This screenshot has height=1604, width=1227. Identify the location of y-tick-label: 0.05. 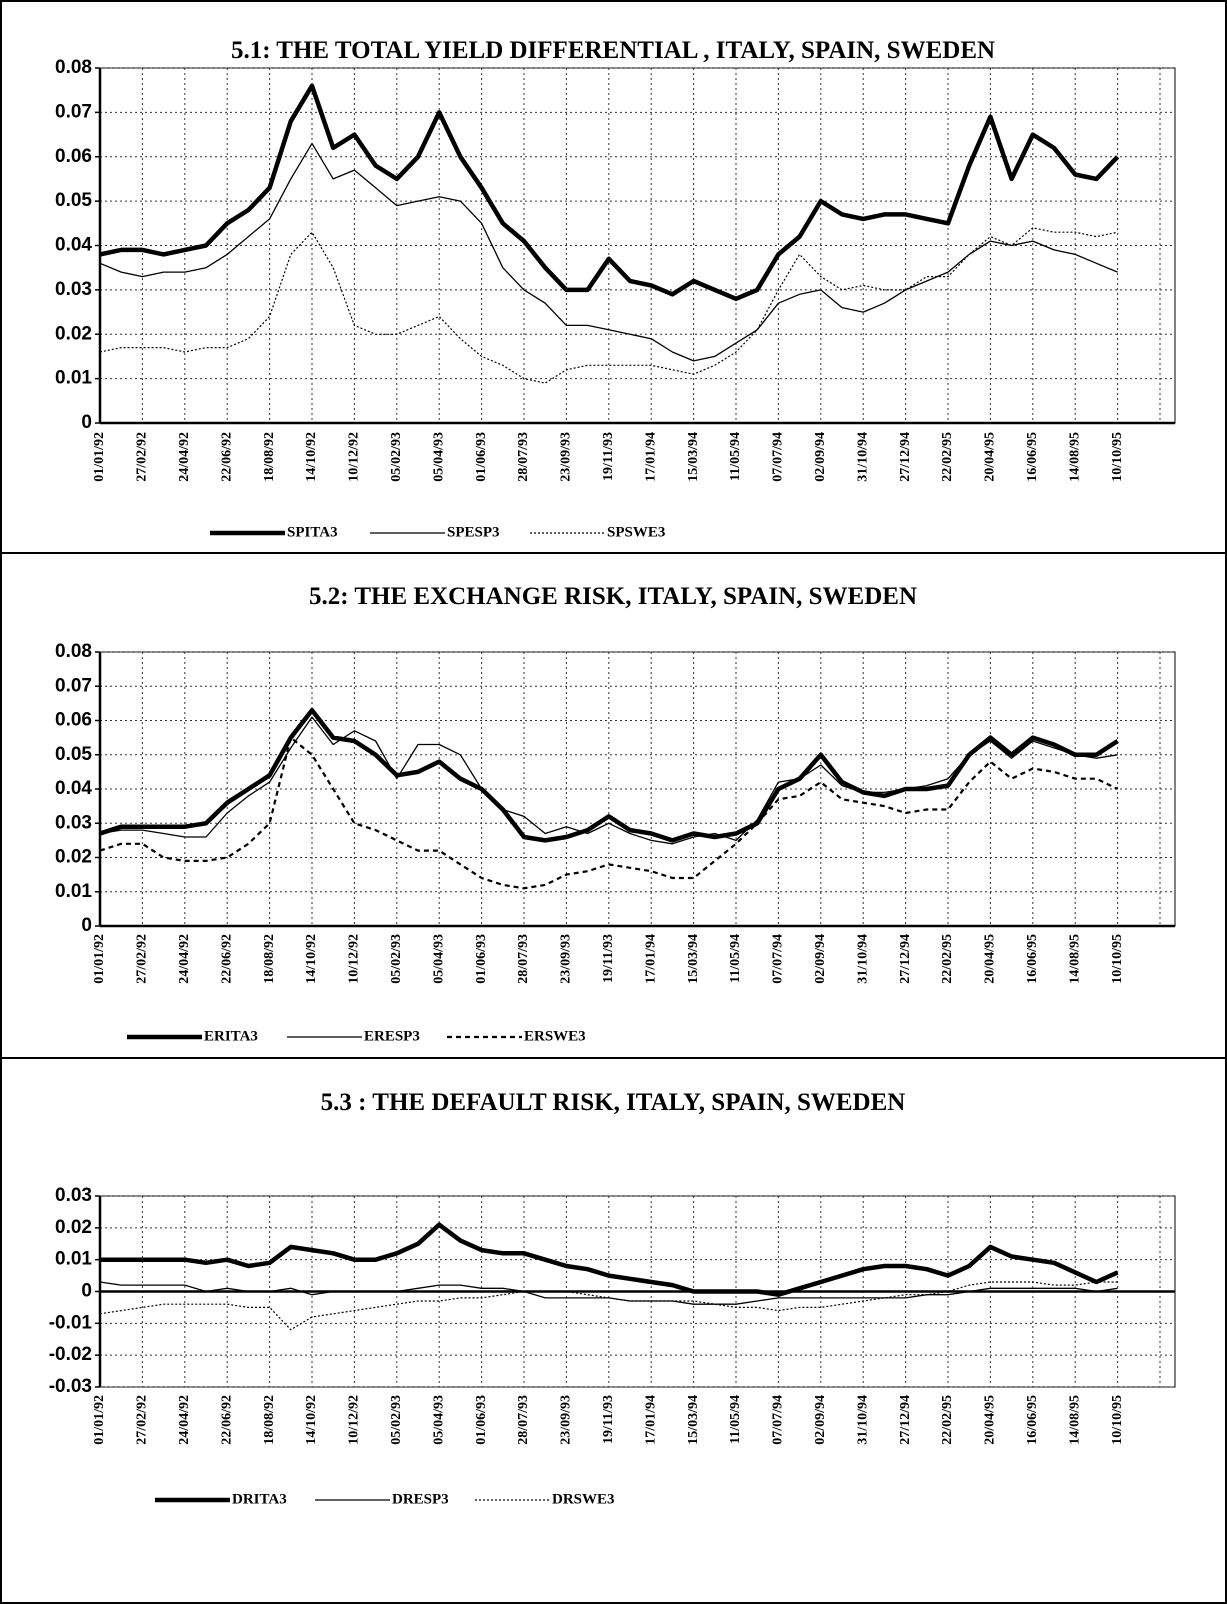
(73, 754).